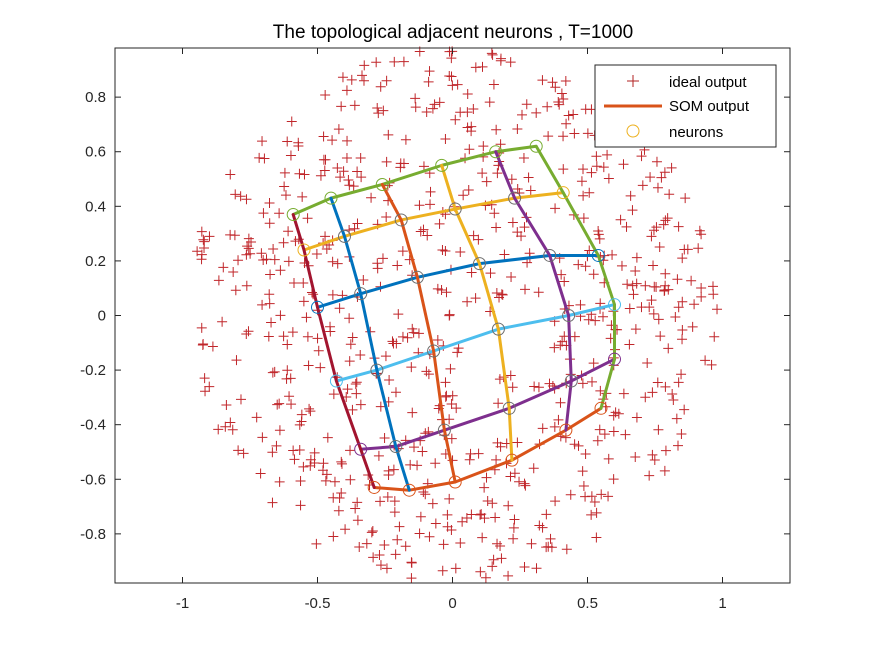 The image size is (875, 656). Describe the element at coordinates (93, 534) in the screenshot. I see `y-tick-label: -0.8` at that location.